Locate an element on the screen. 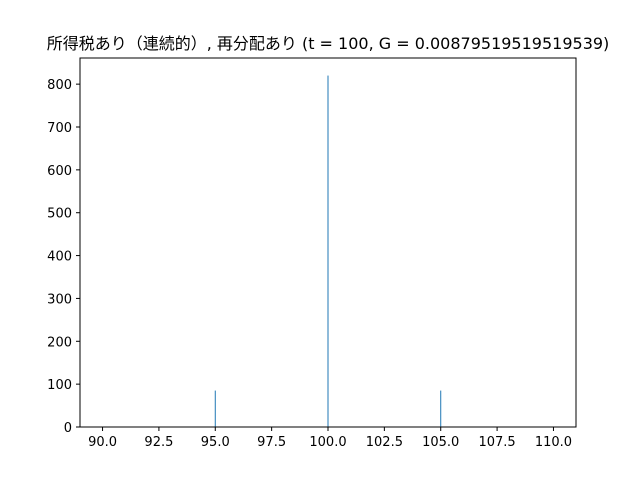 This screenshot has height=480, width=640. x-tick-label: 95.0 is located at coordinates (215, 442).